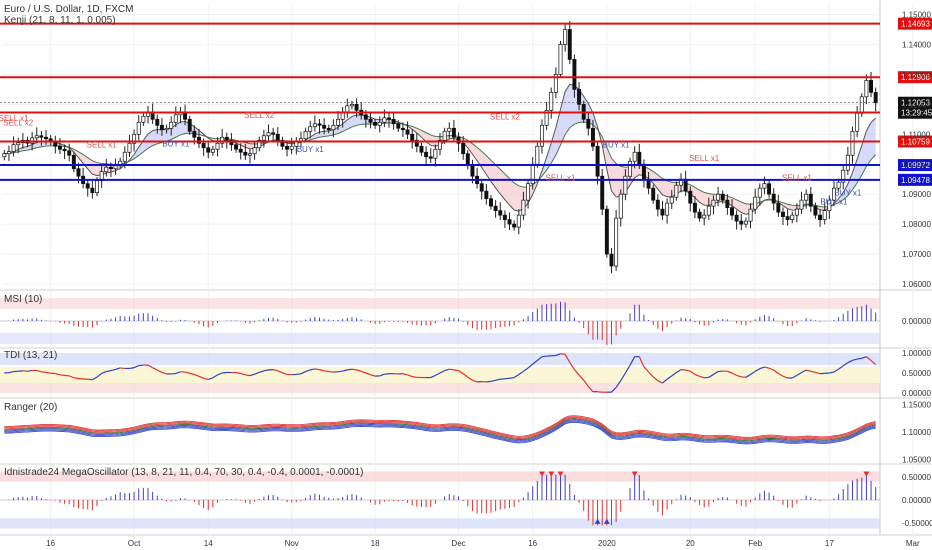  What do you see at coordinates (916, 254) in the screenshot?
I see `price-tick-label: 1.07000` at bounding box center [916, 254].